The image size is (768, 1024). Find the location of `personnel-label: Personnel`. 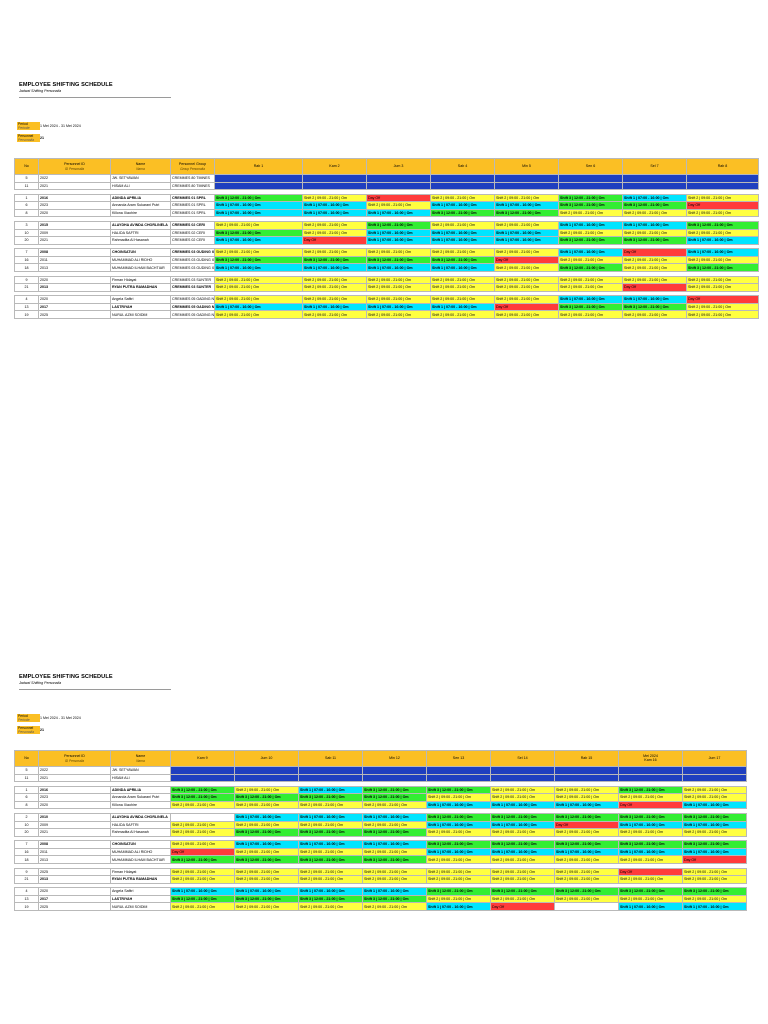

personnel-label: Personnel is located at coordinates (26, 728).